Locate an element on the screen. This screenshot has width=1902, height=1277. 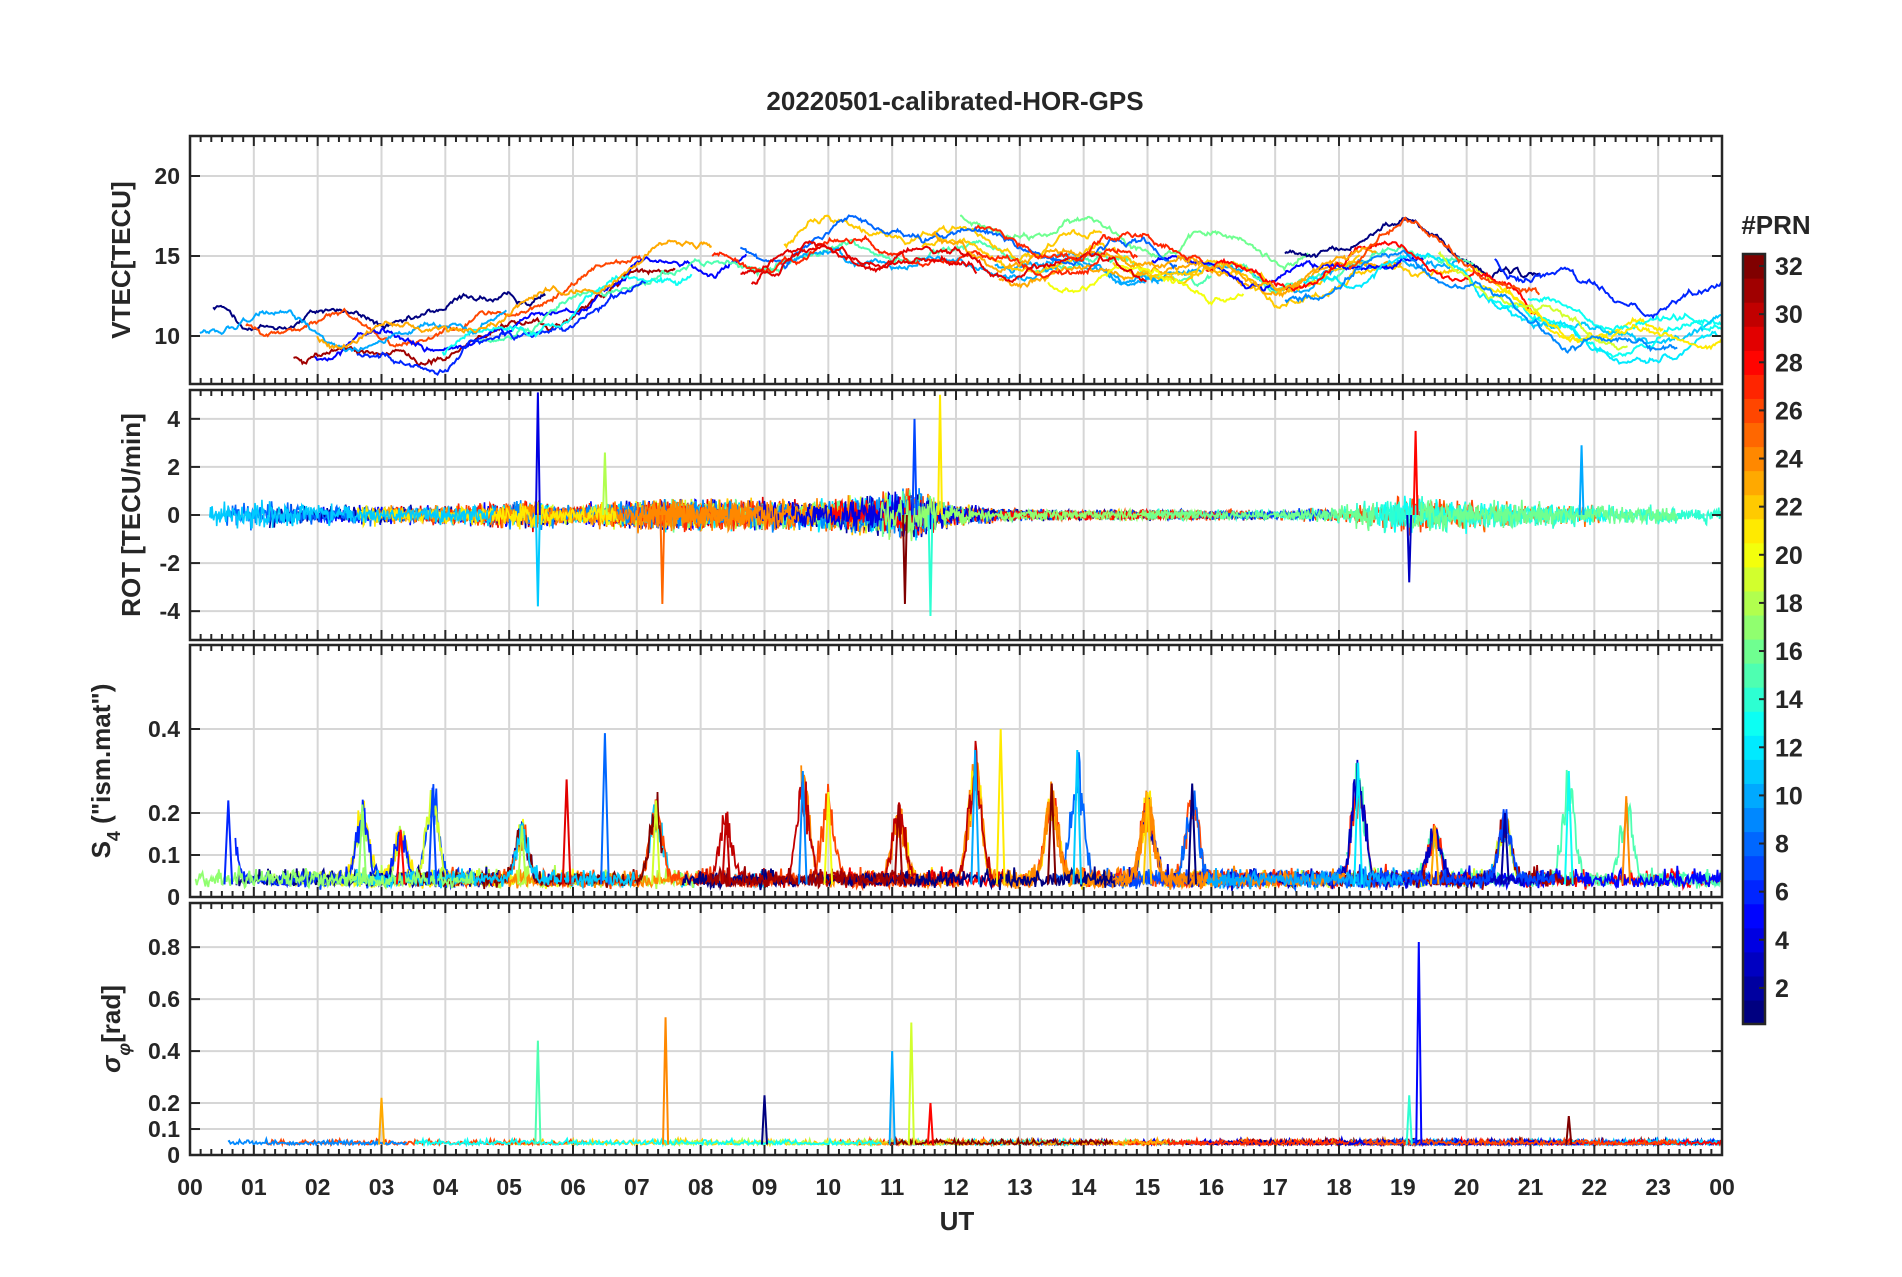
y-tick-label: 0.4 is located at coordinates (164, 1051).